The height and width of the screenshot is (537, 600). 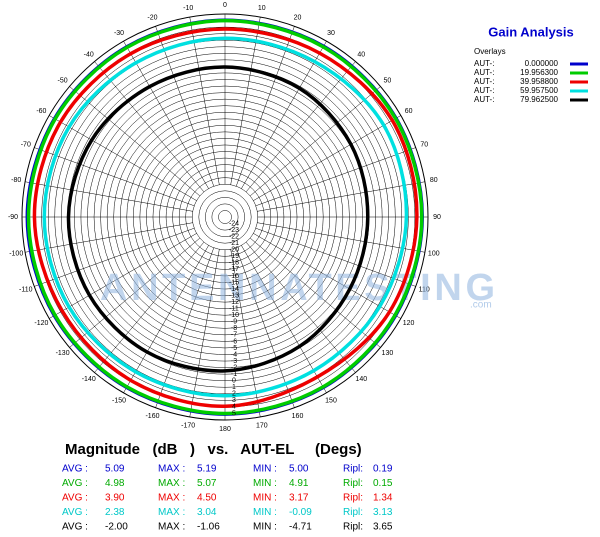 I want to click on radial-tick-label: -1, so click(x=234, y=374).